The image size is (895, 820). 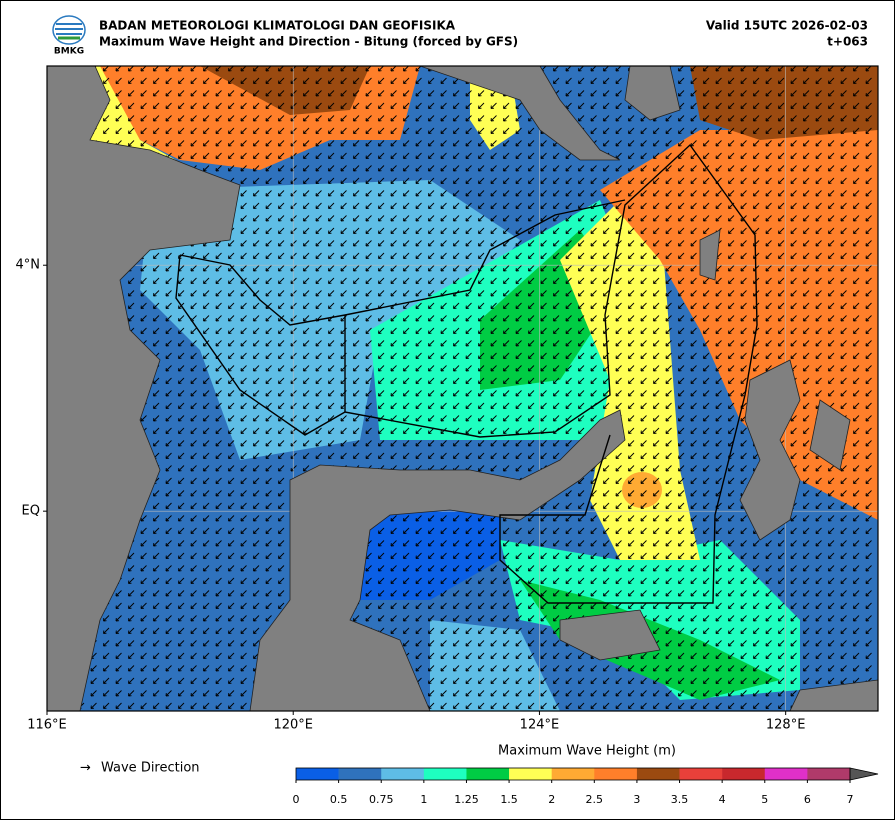 I want to click on colorbar-label: 0, so click(x=296, y=799).